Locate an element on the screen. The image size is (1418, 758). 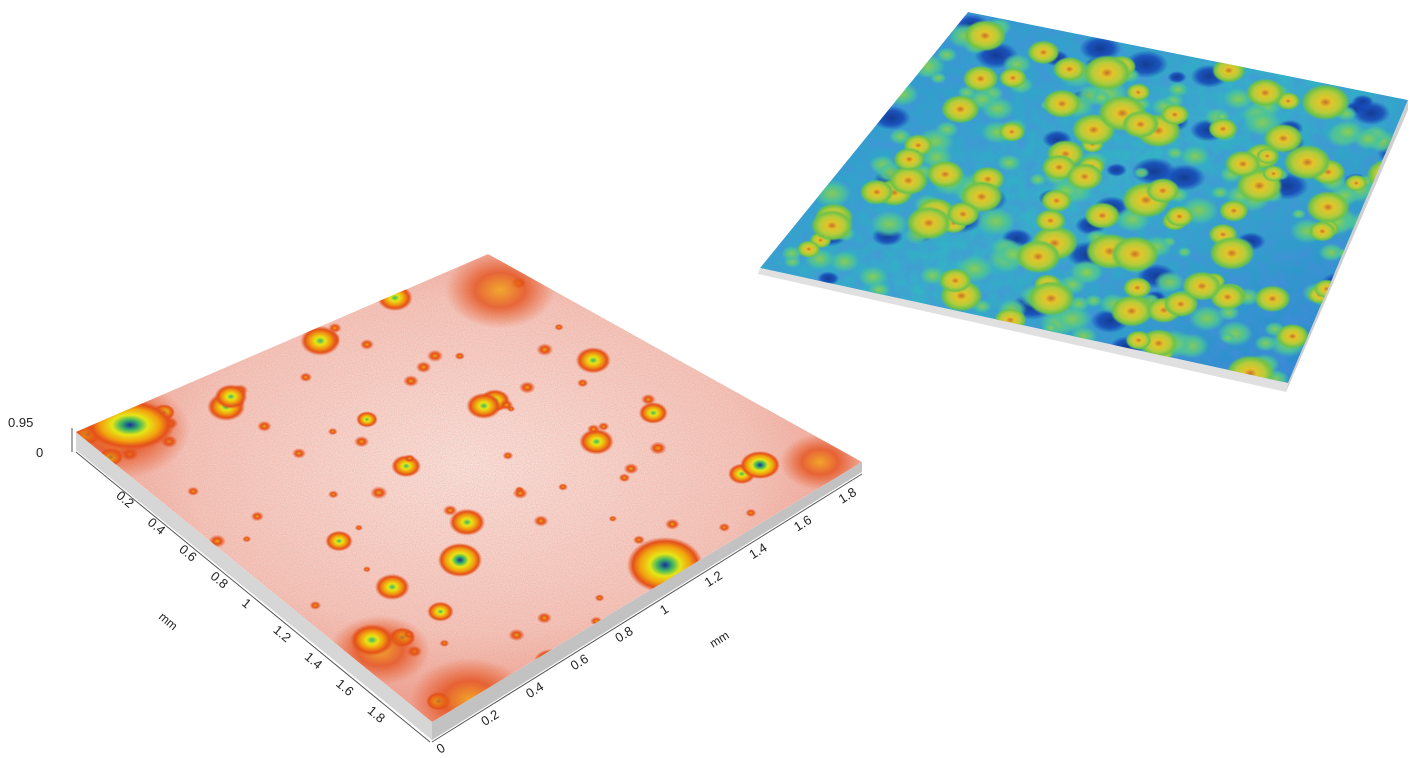
x-axis-tick-label: 1.8 is located at coordinates (376, 714).